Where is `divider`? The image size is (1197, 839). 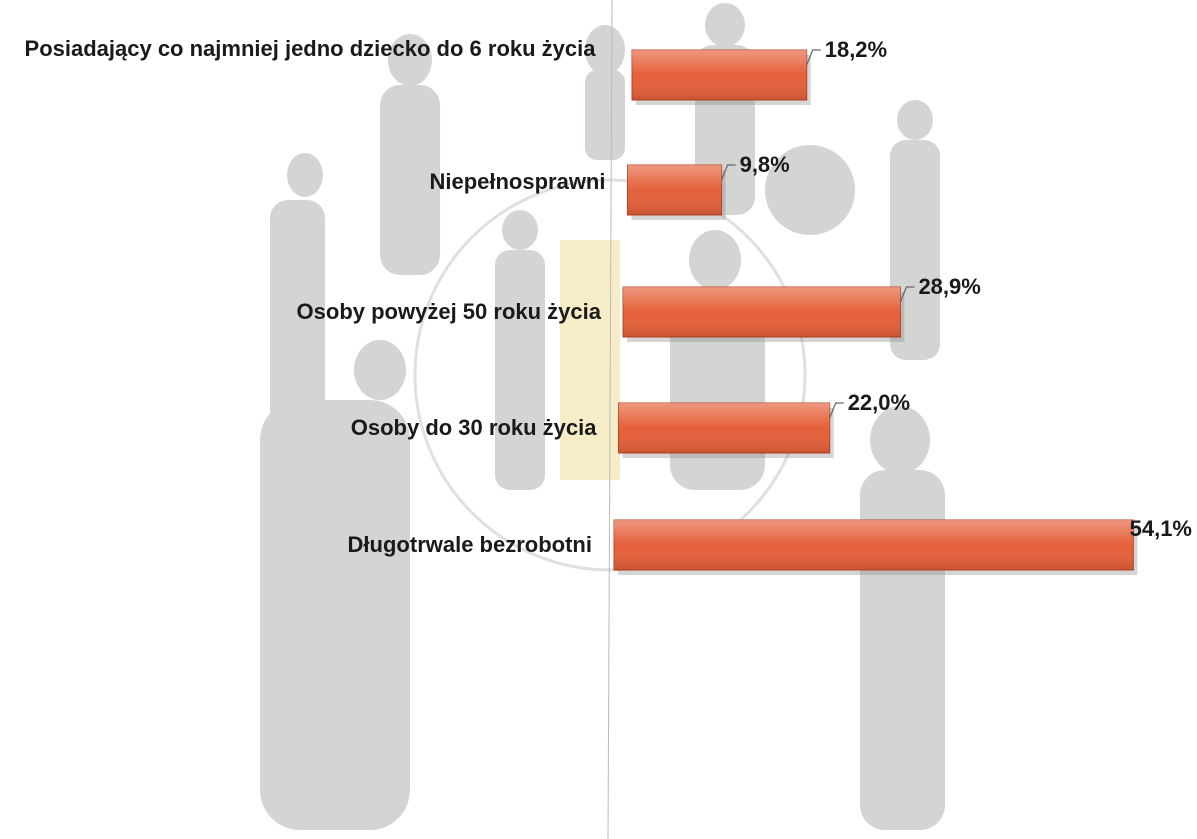
divider is located at coordinates (610, 419).